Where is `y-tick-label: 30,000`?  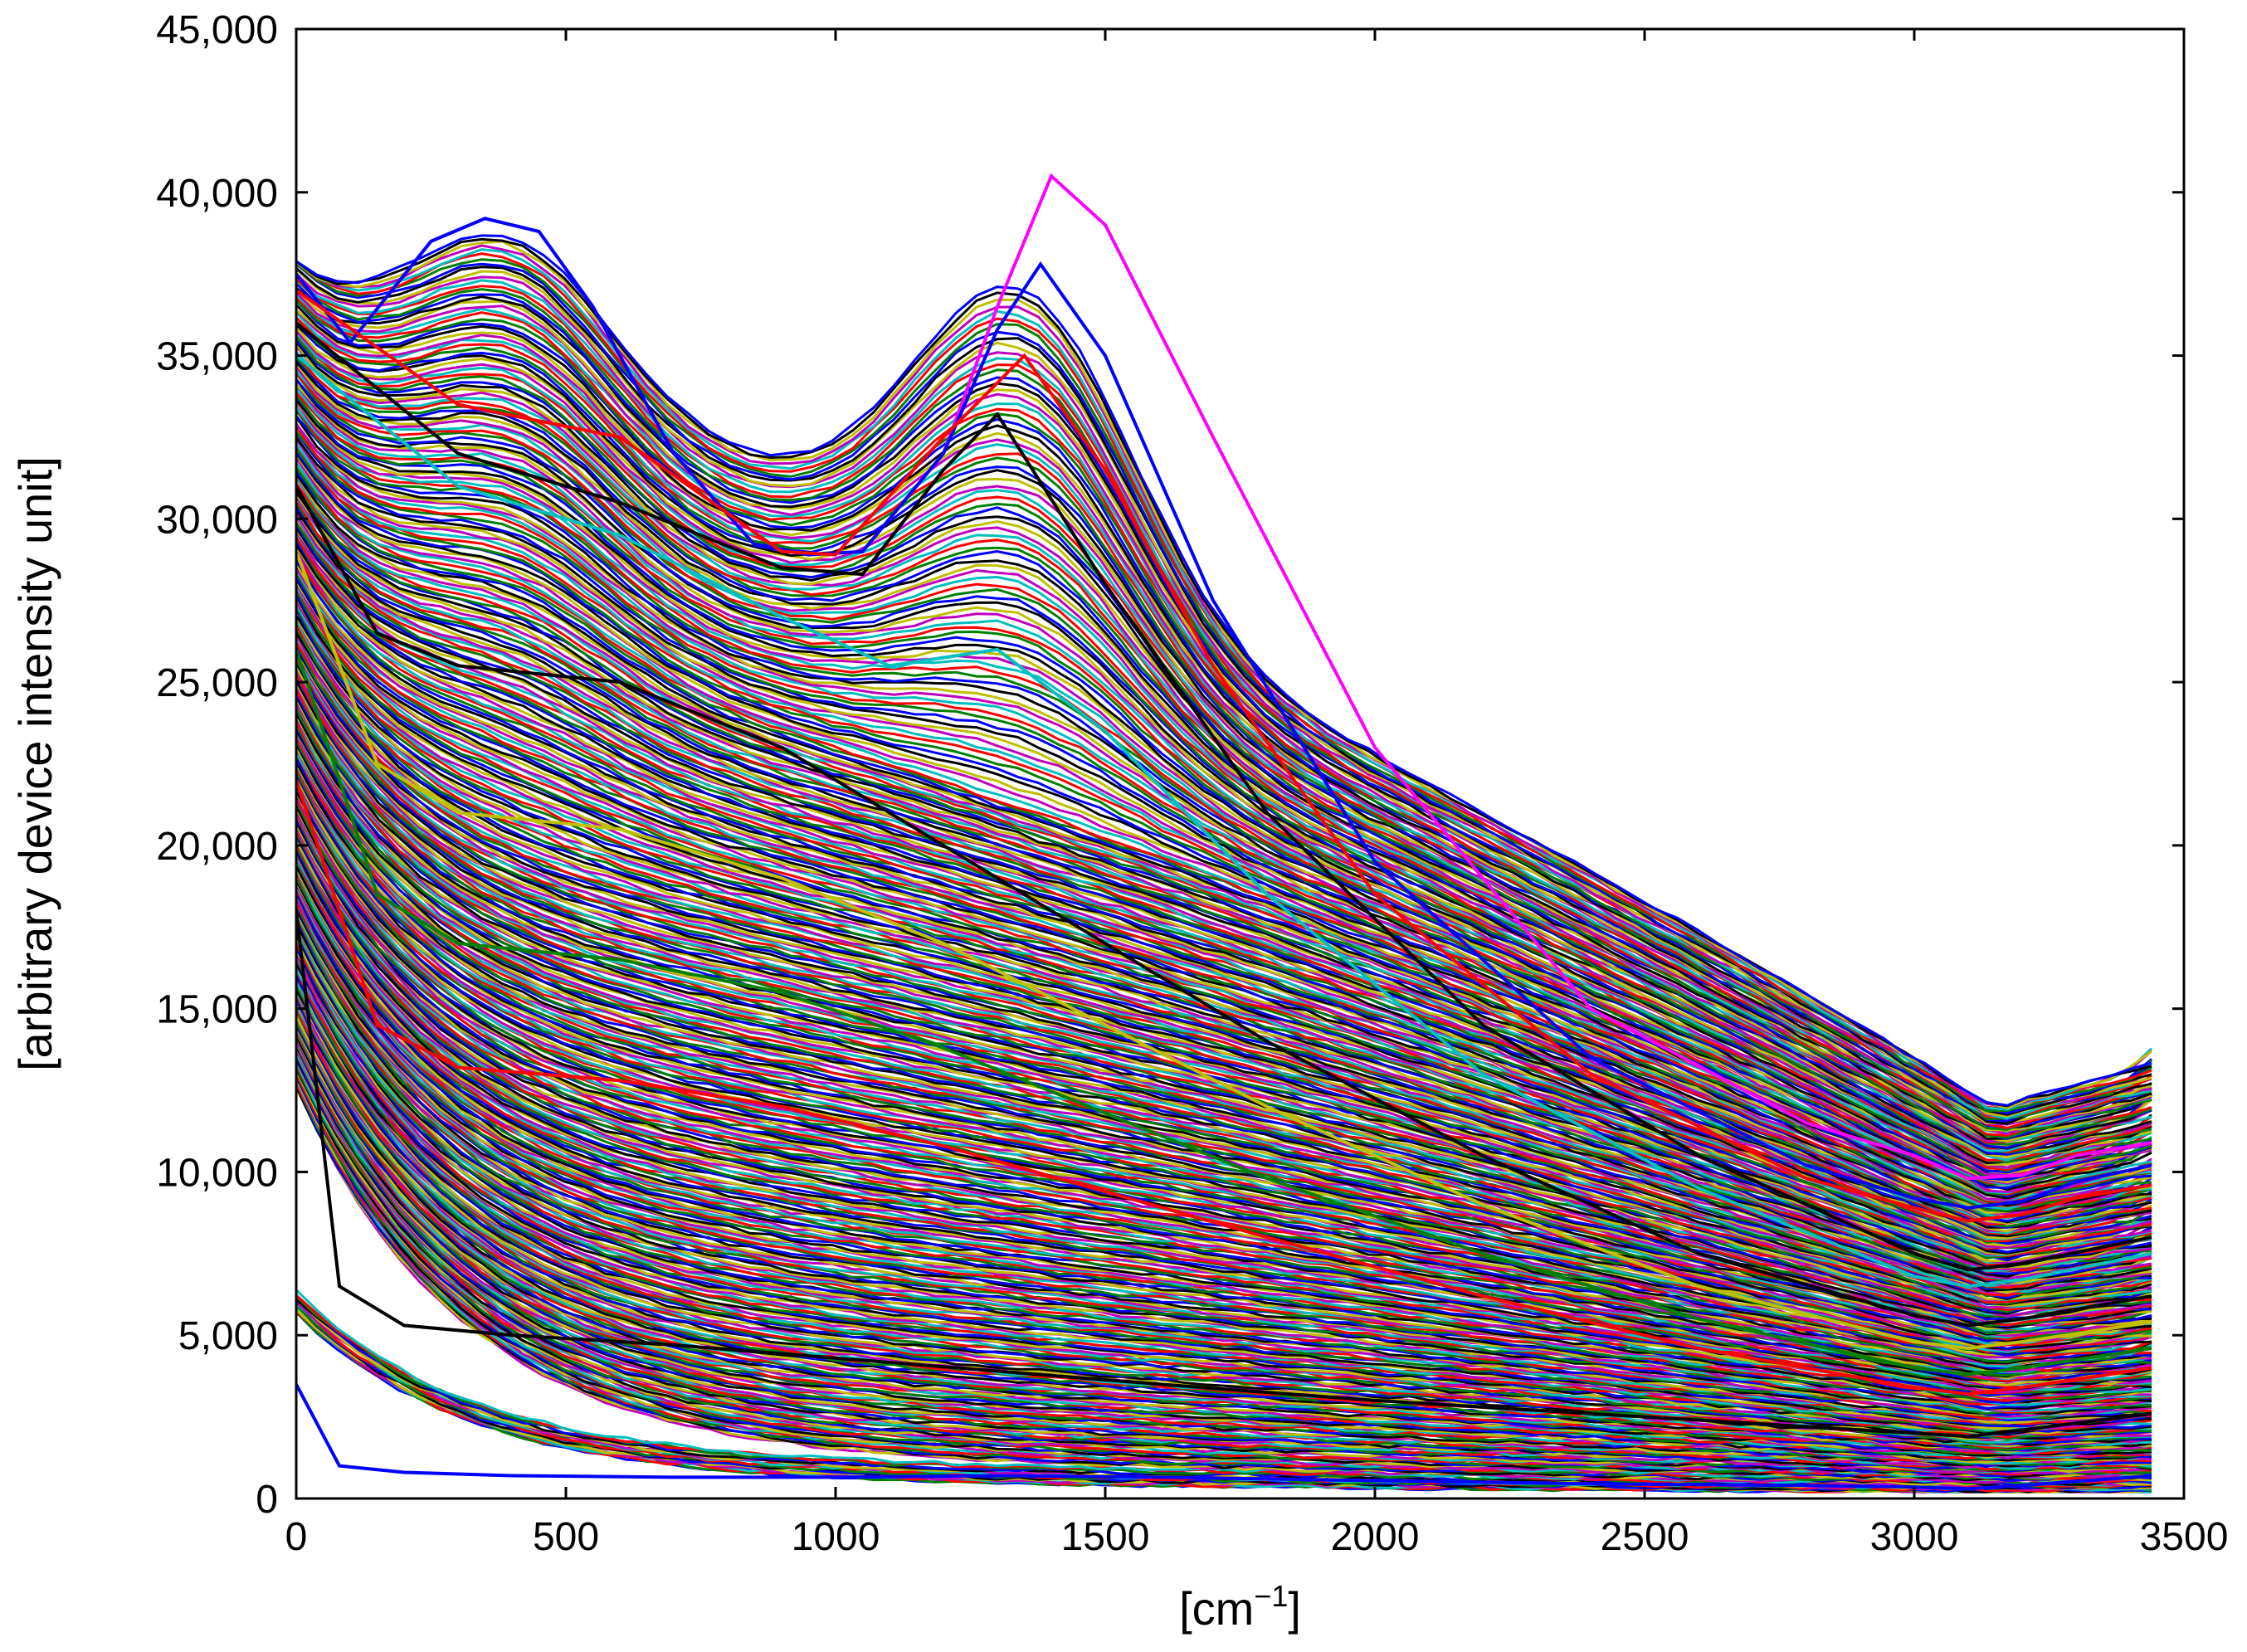
y-tick-label: 30,000 is located at coordinates (217, 520).